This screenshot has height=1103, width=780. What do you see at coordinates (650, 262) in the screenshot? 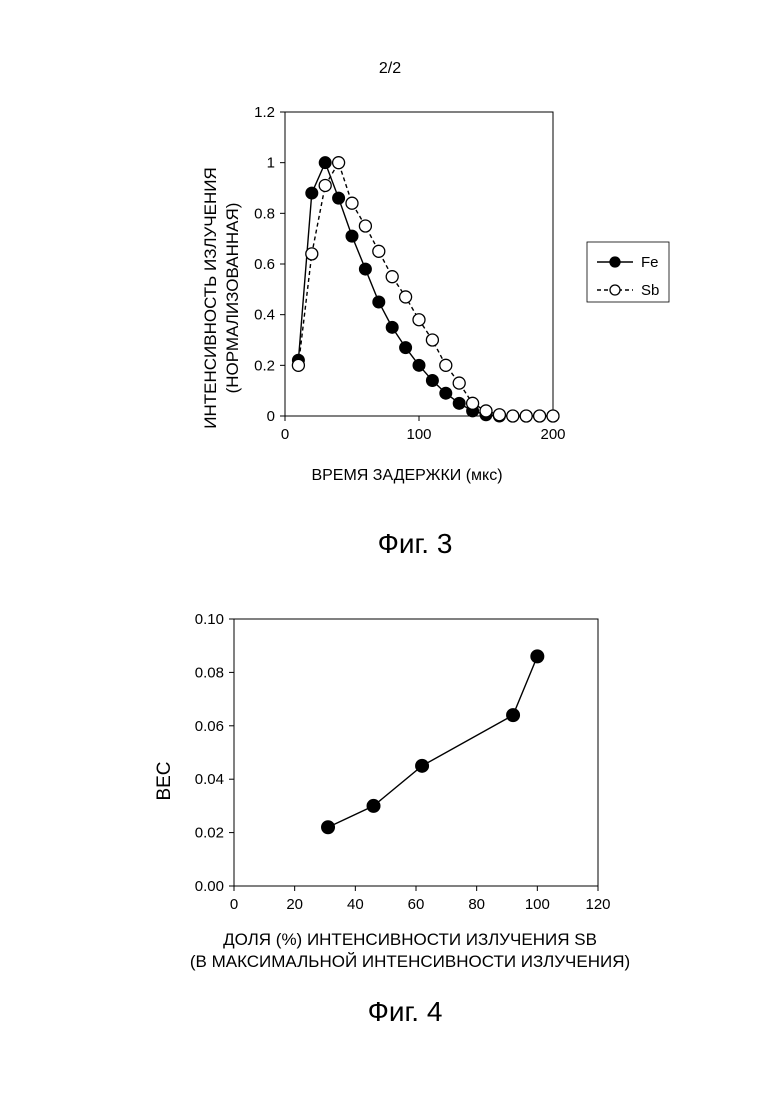
I see `chart1-legend-label-Fe: Fe` at bounding box center [650, 262].